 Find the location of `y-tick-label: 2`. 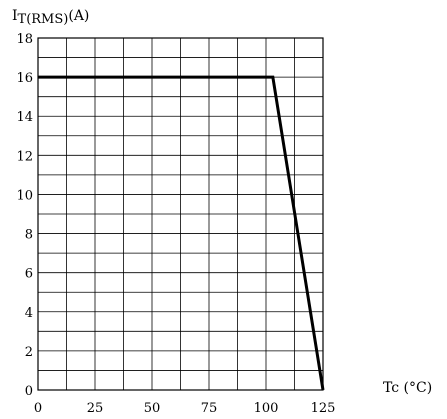

y-tick-label: 2 is located at coordinates (29, 352).